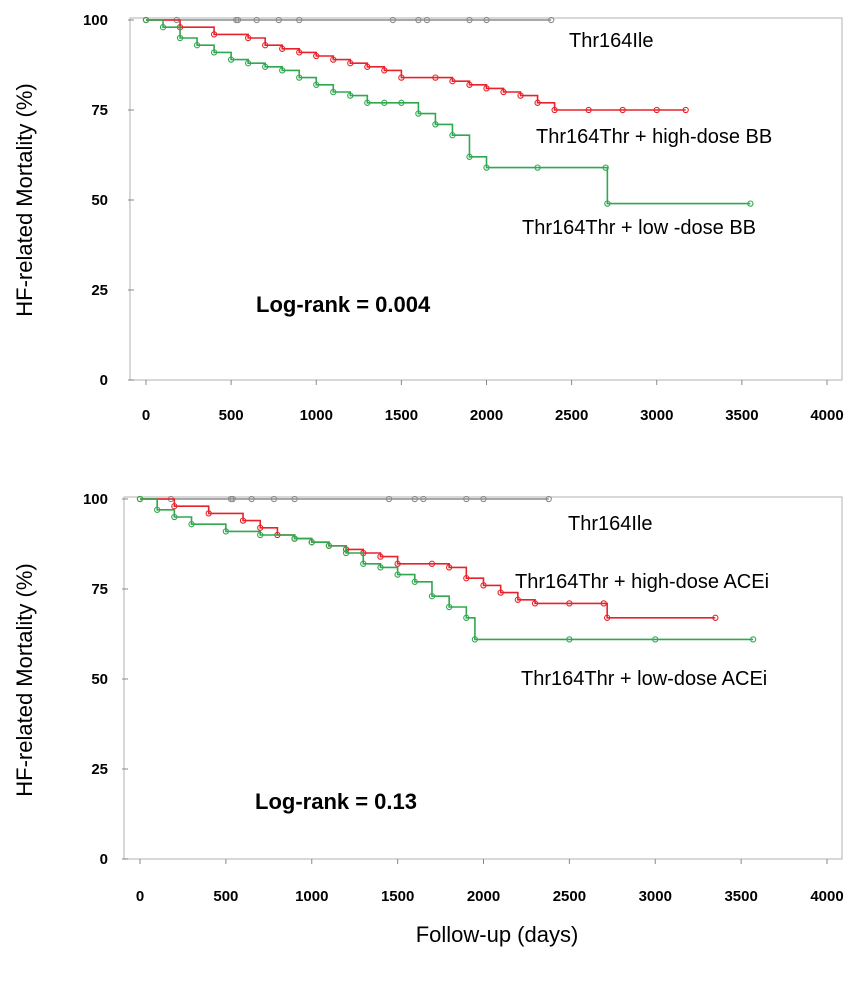  What do you see at coordinates (483, 896) in the screenshot?
I see `x-tick-label: 2000` at bounding box center [483, 896].